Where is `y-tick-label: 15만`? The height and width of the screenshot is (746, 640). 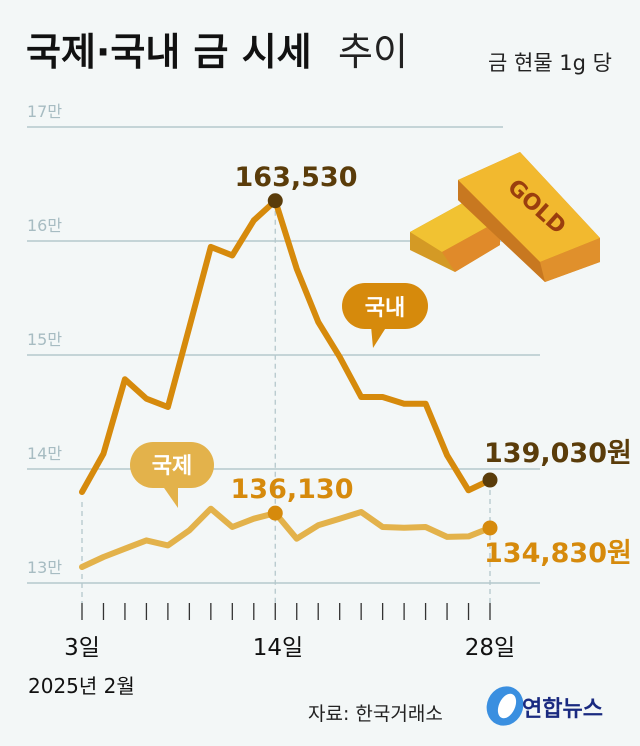 y-tick-label: 15만 is located at coordinates (44, 339).